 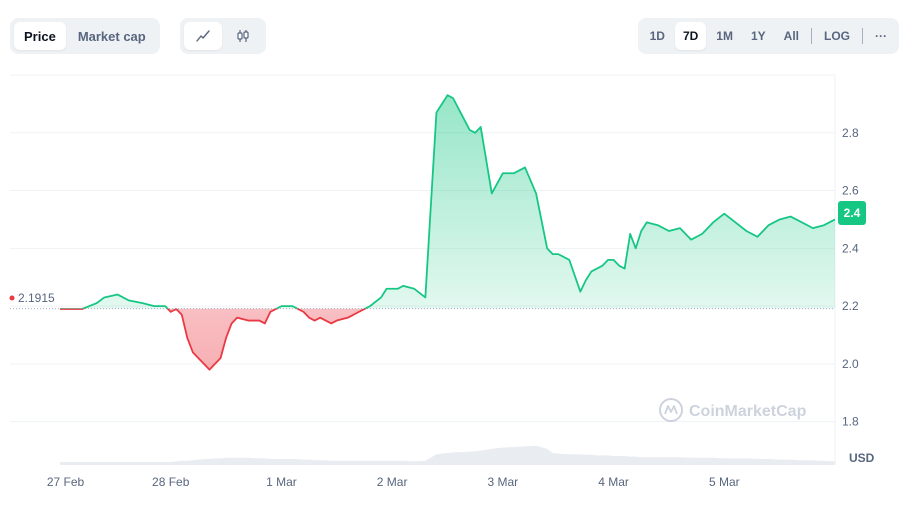 What do you see at coordinates (447, 455) in the screenshot?
I see `volume-area` at bounding box center [447, 455].